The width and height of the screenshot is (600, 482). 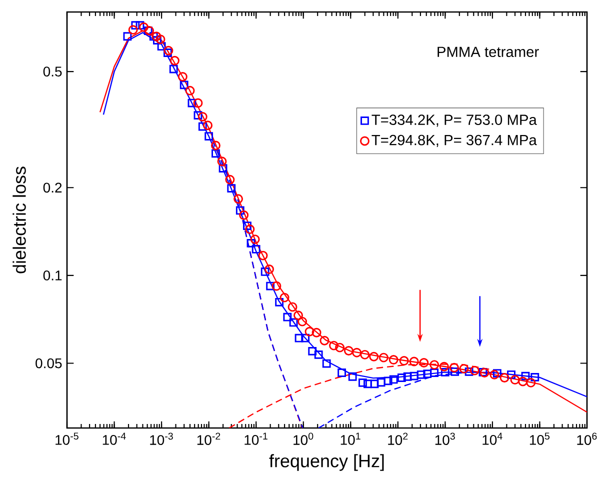 I want to click on x-tick-label: 10$^{-2}$, so click(x=208, y=438).